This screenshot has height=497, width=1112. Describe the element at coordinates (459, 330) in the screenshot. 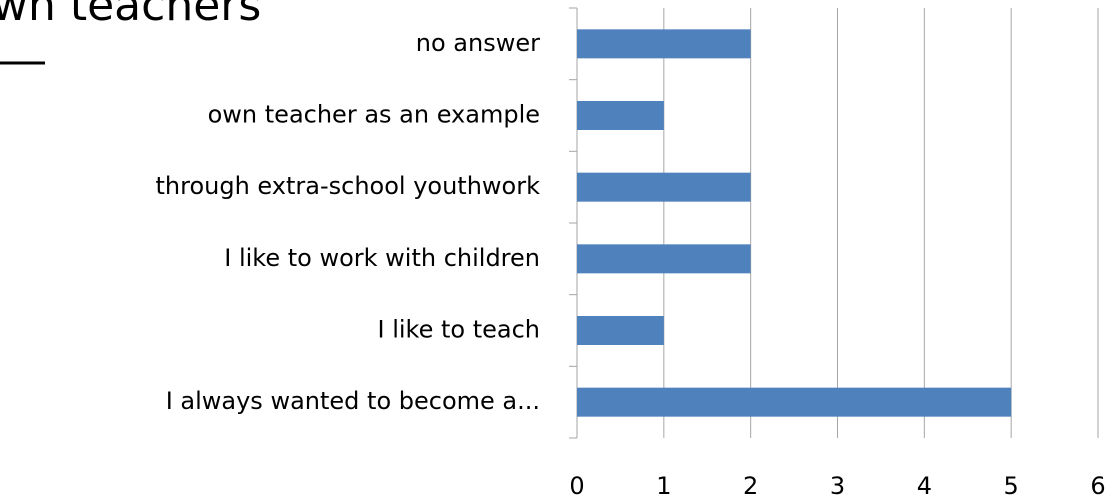

I see `y-tick-label: I like to teach` at that location.